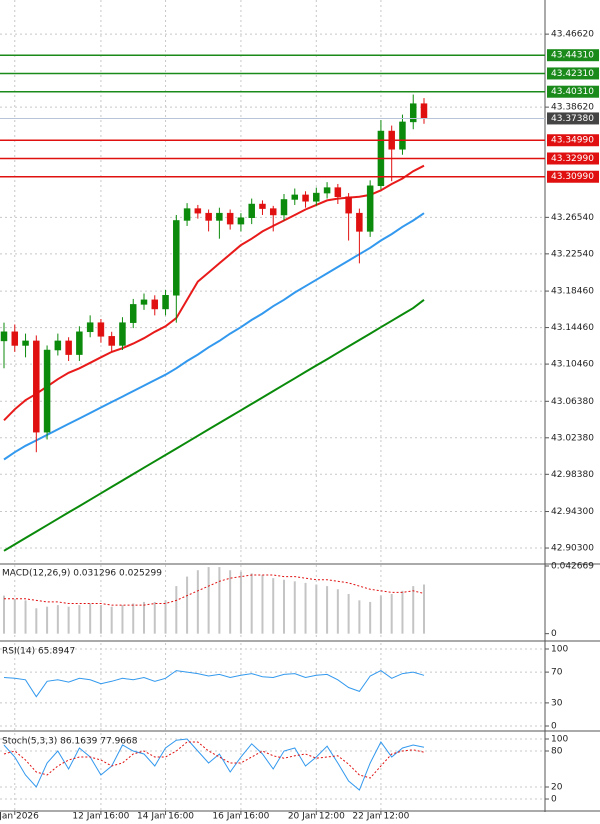  Describe the element at coordinates (572, 549) in the screenshot. I see `y-tick-label: 42.90300` at that location.